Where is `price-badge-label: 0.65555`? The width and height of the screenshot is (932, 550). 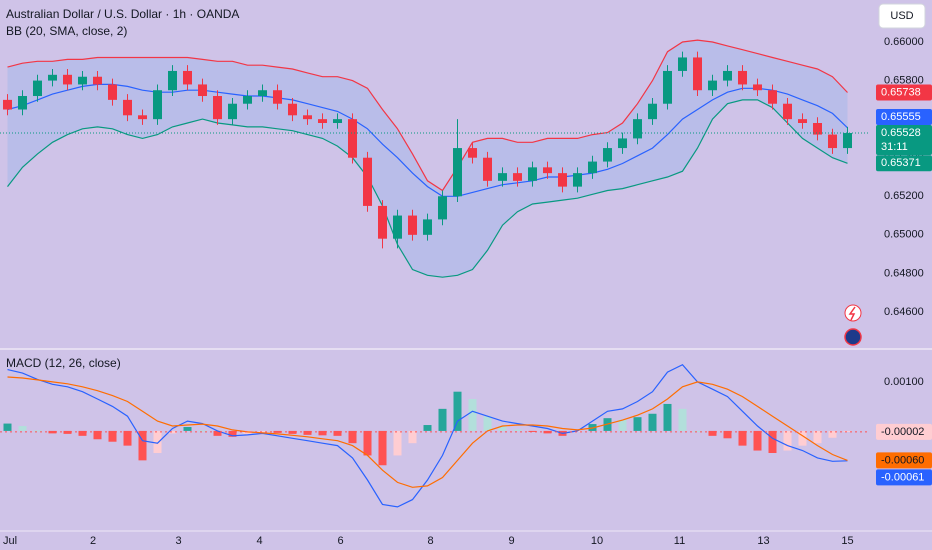
price-badge-label: 0.65555 is located at coordinates (901, 117).